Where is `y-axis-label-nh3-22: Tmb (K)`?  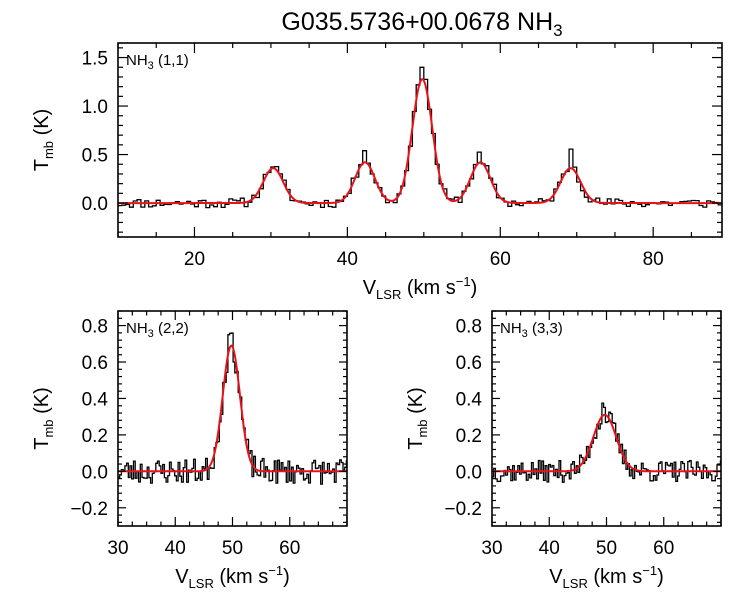 y-axis-label-nh3-22: Tmb (K) is located at coordinates (43, 418).